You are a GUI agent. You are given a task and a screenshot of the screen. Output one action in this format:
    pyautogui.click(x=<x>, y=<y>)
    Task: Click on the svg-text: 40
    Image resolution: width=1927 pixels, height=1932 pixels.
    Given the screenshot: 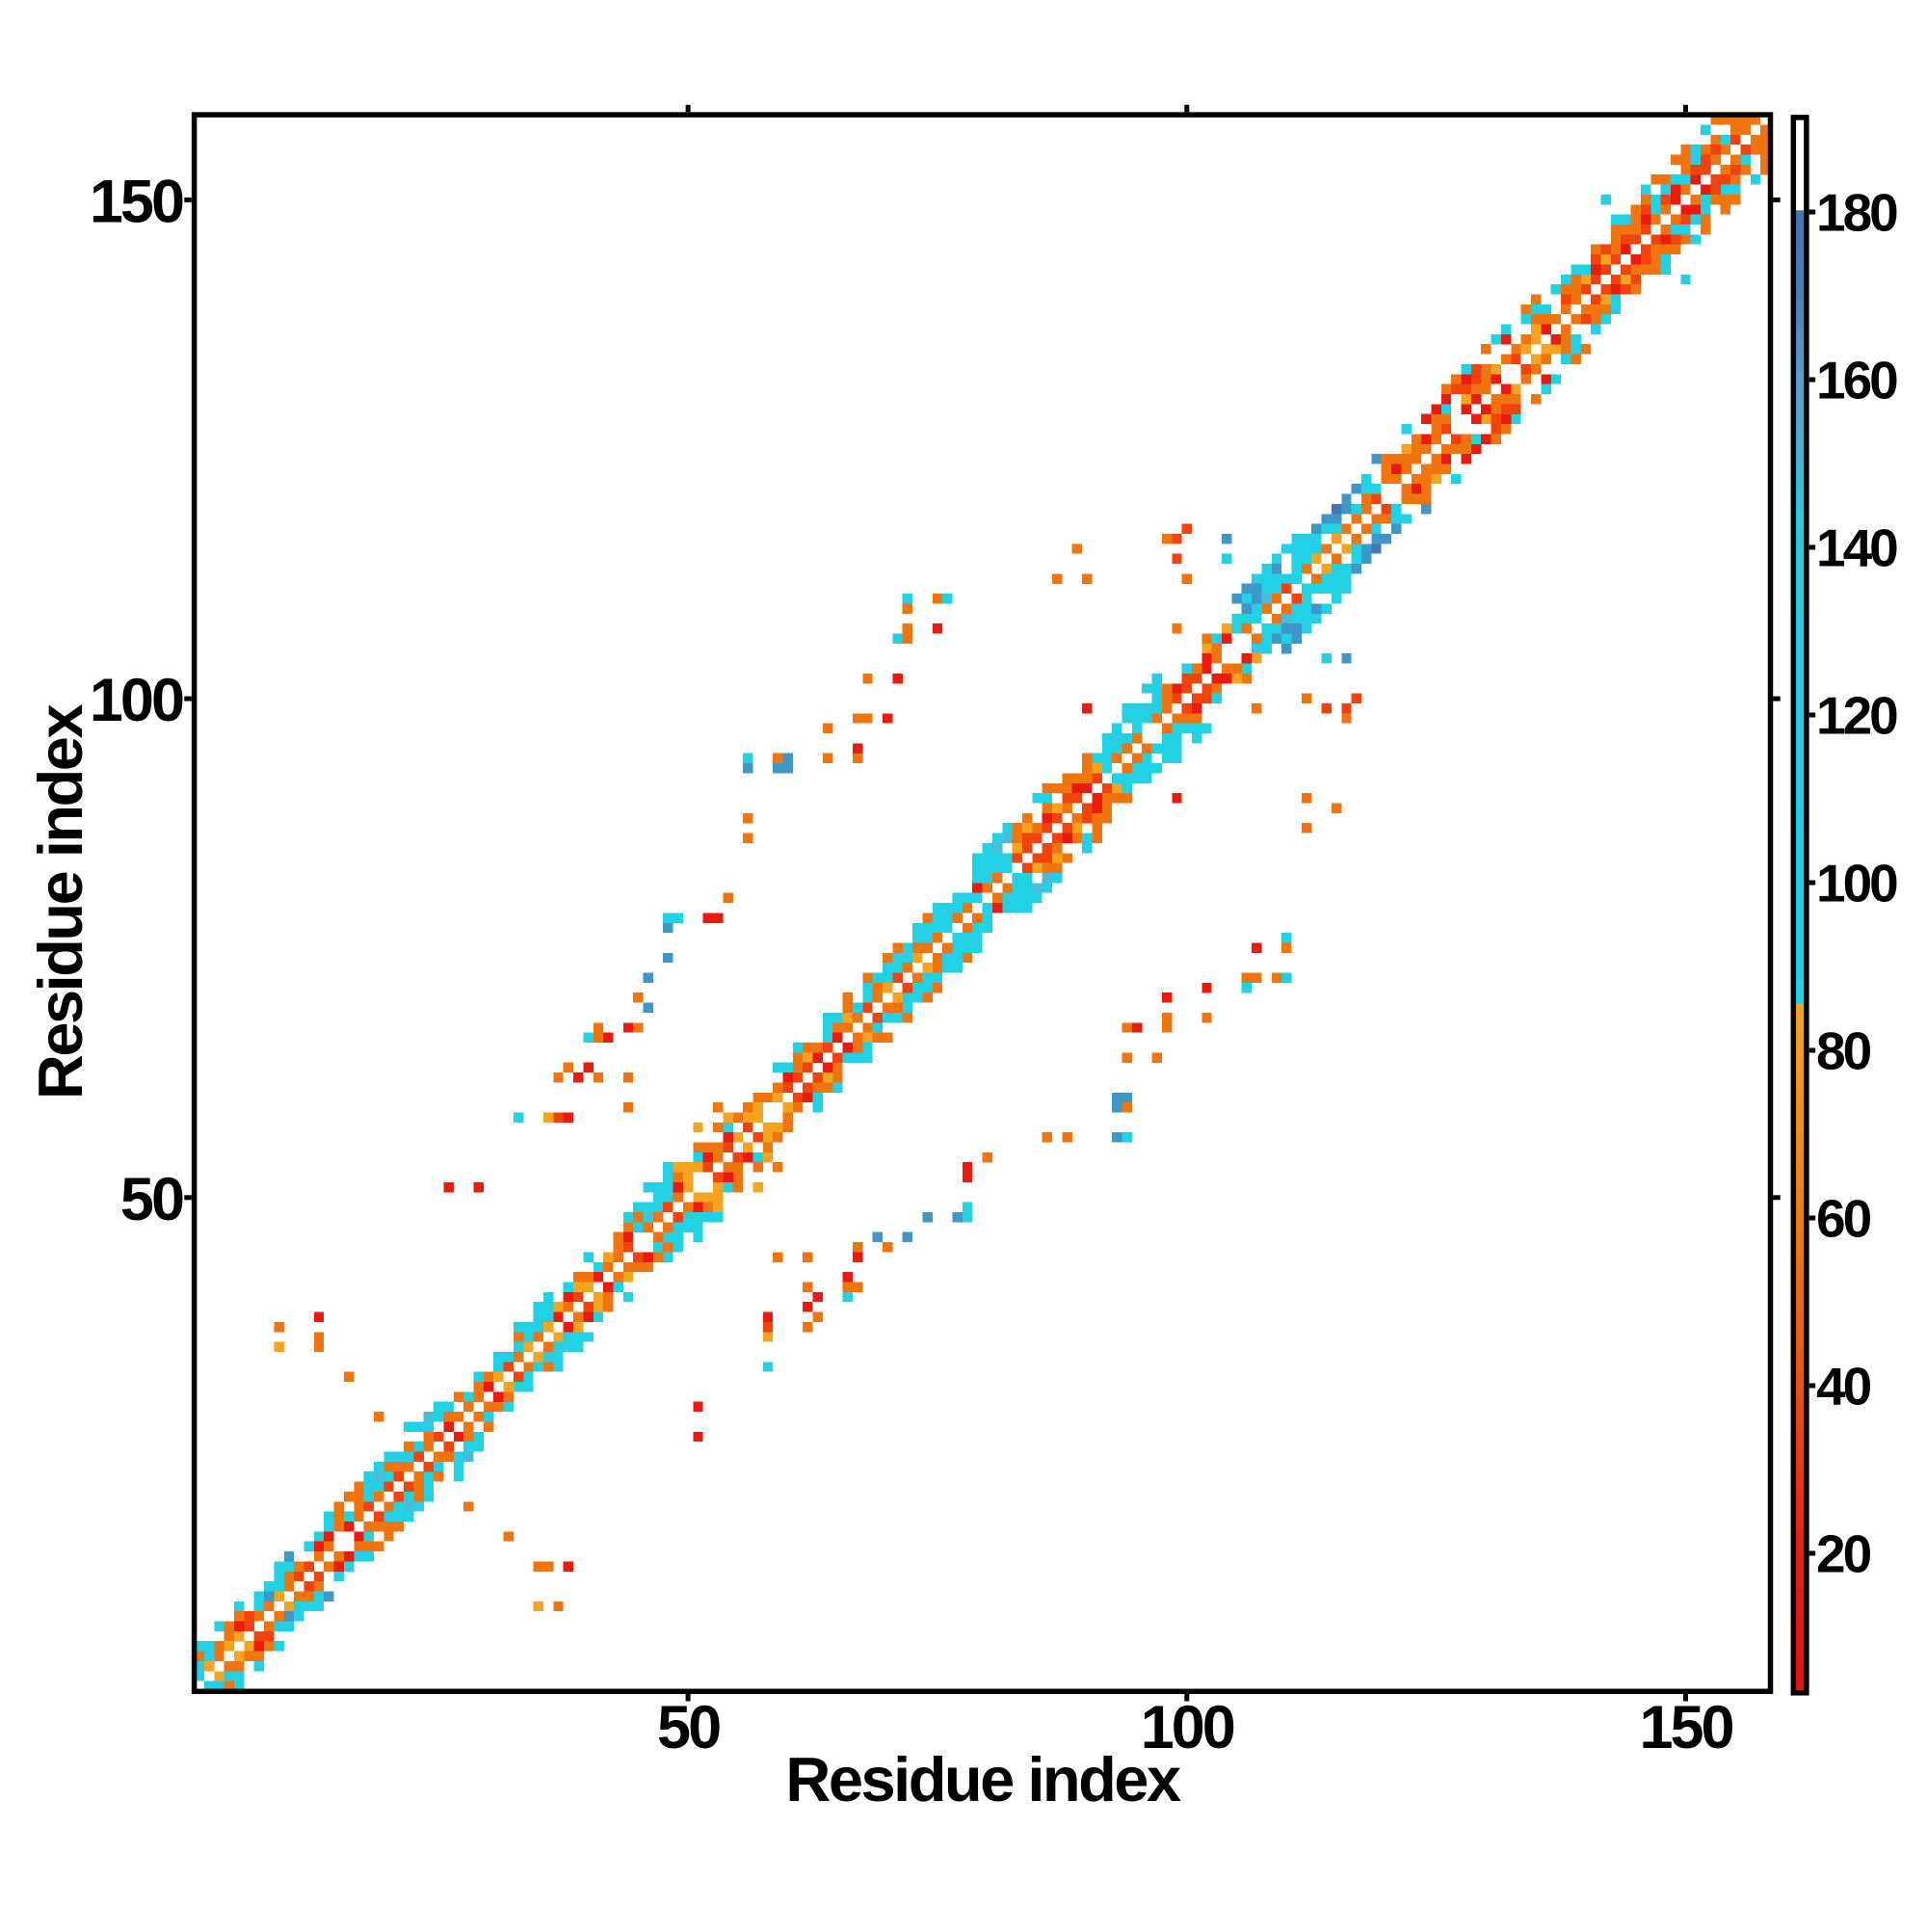 What is the action you would take?
    pyautogui.click(x=1843, y=1386)
    